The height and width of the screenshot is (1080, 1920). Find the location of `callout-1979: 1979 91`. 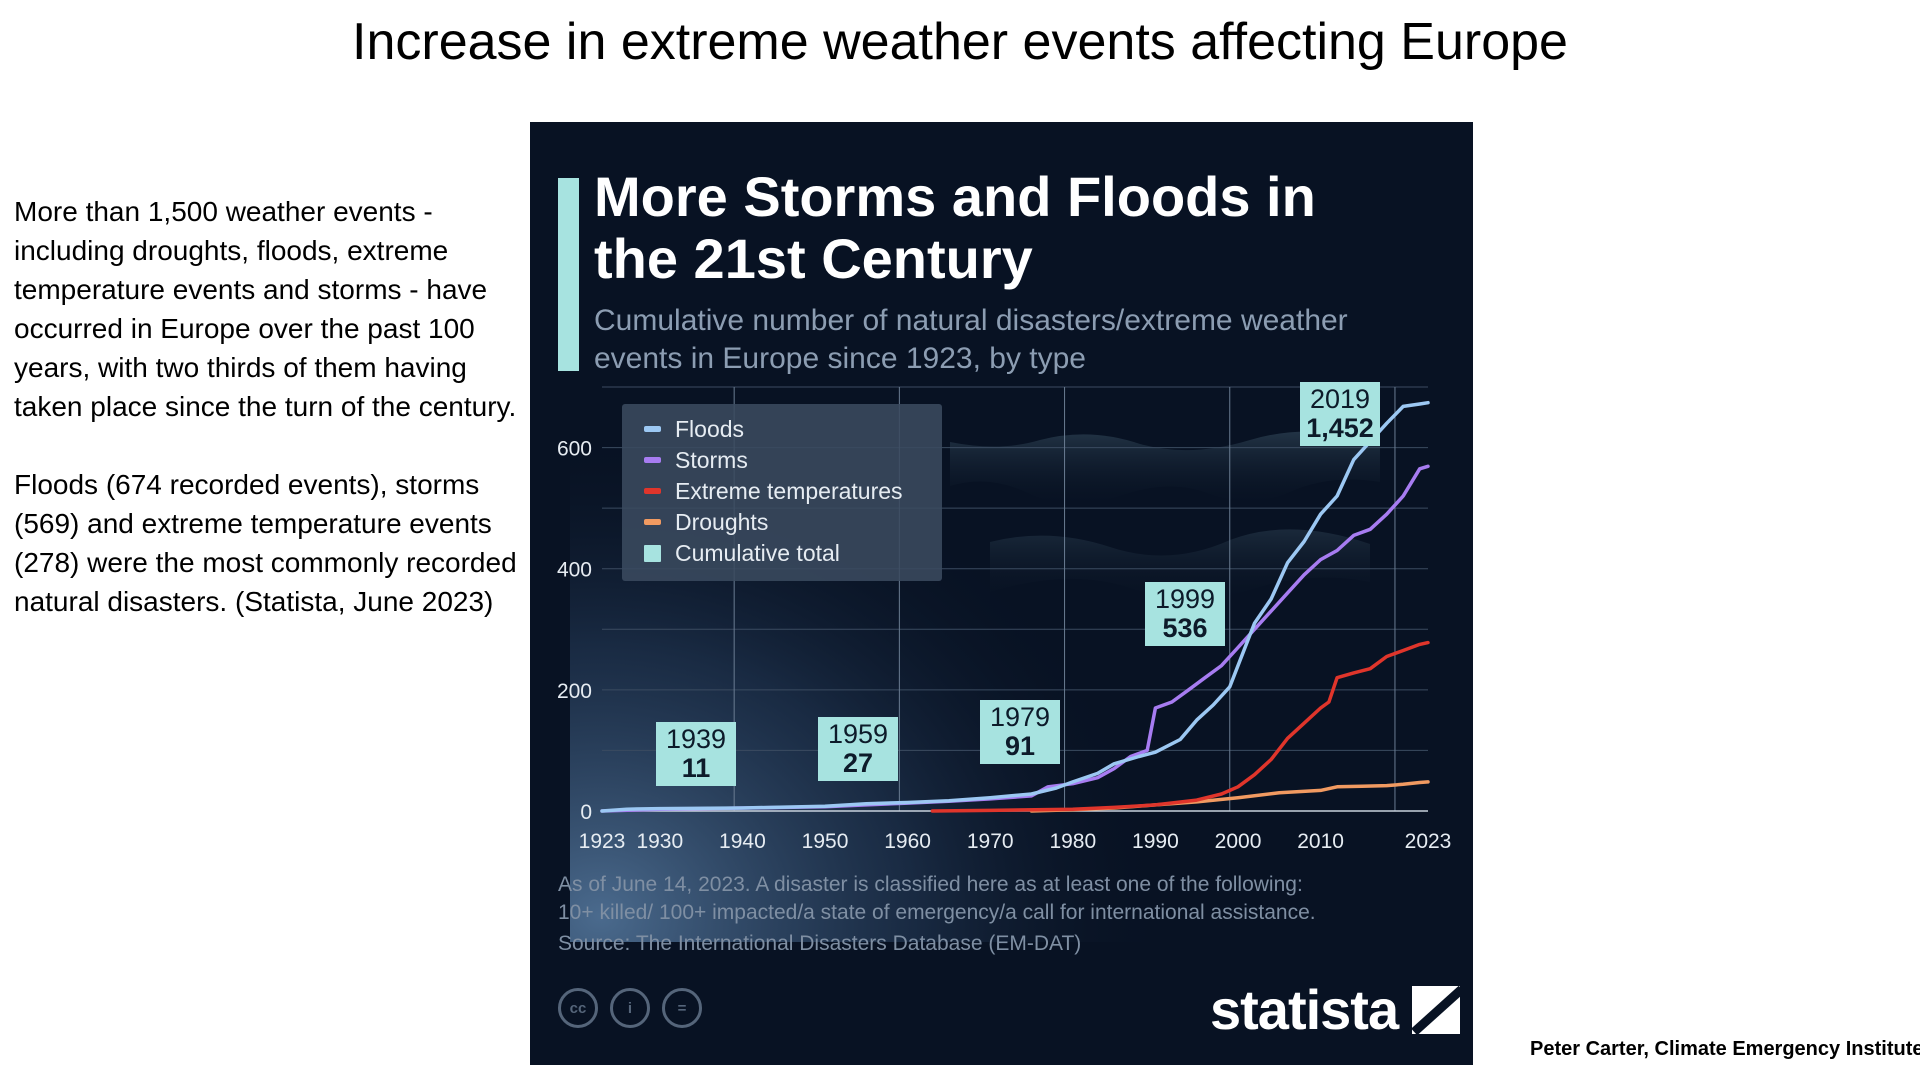

callout-1979: 1979 91 is located at coordinates (1020, 732).